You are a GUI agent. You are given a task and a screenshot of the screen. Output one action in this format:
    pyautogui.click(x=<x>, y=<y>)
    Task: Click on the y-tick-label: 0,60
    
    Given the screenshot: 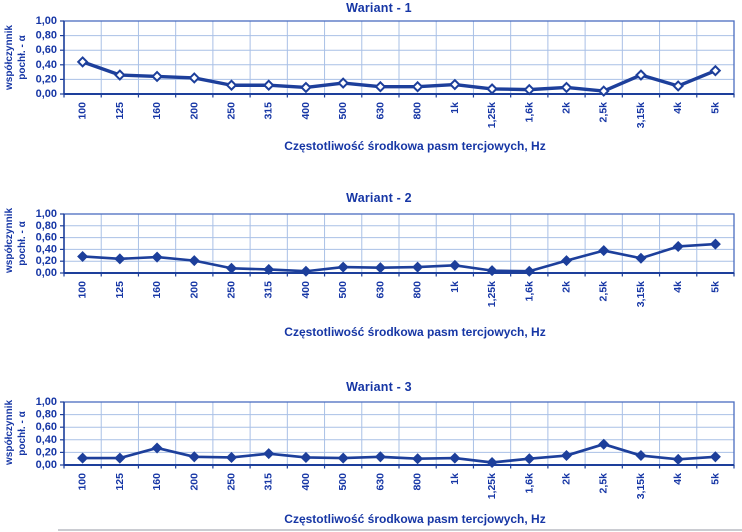 What is the action you would take?
    pyautogui.click(x=46, y=238)
    